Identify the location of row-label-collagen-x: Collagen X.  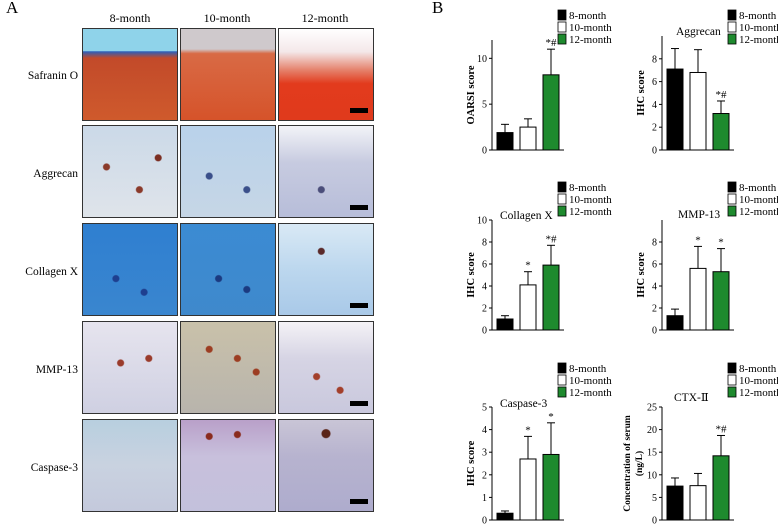
(51, 272).